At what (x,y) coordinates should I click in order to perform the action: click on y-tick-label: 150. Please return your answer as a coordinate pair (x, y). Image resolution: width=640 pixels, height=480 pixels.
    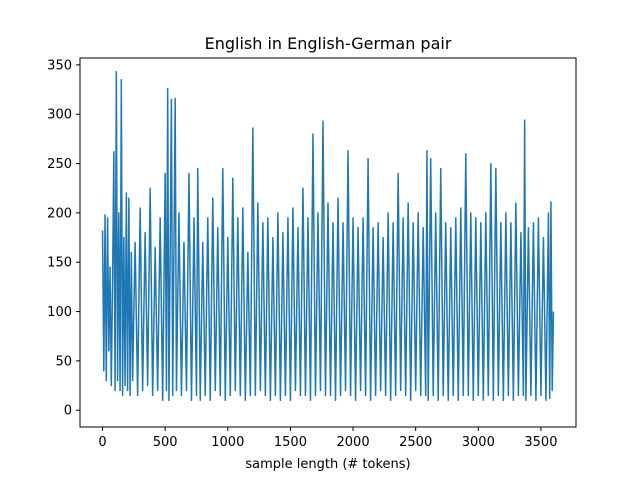
    Looking at the image, I should click on (59, 263).